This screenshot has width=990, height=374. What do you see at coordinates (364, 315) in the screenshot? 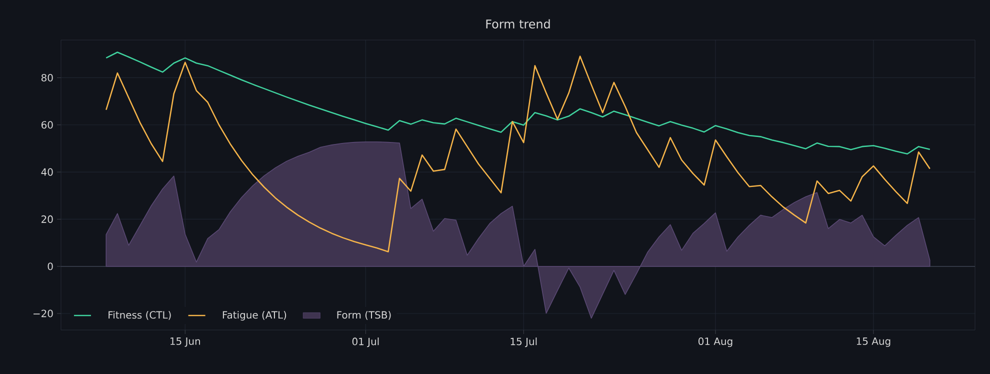
I see `legend-label: Form (TSB)` at bounding box center [364, 315].